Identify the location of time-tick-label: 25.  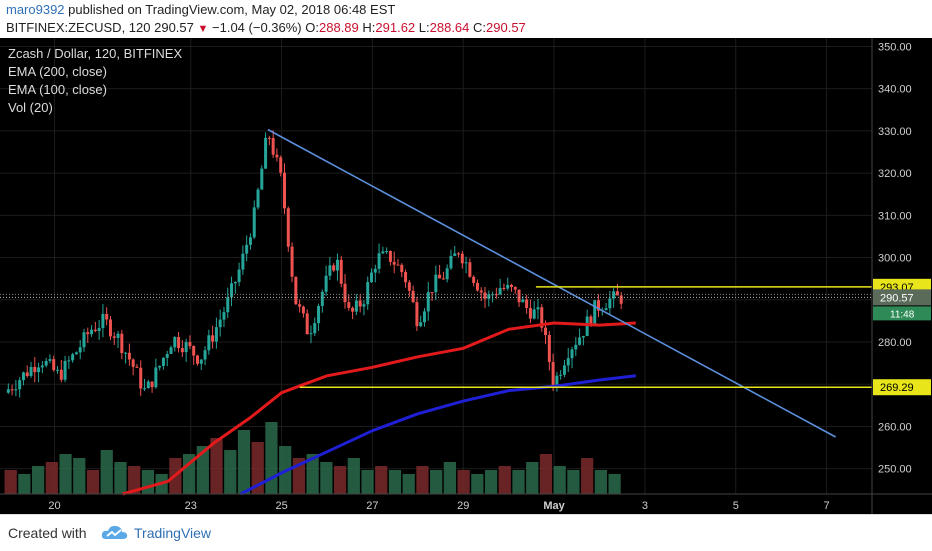
(281, 506).